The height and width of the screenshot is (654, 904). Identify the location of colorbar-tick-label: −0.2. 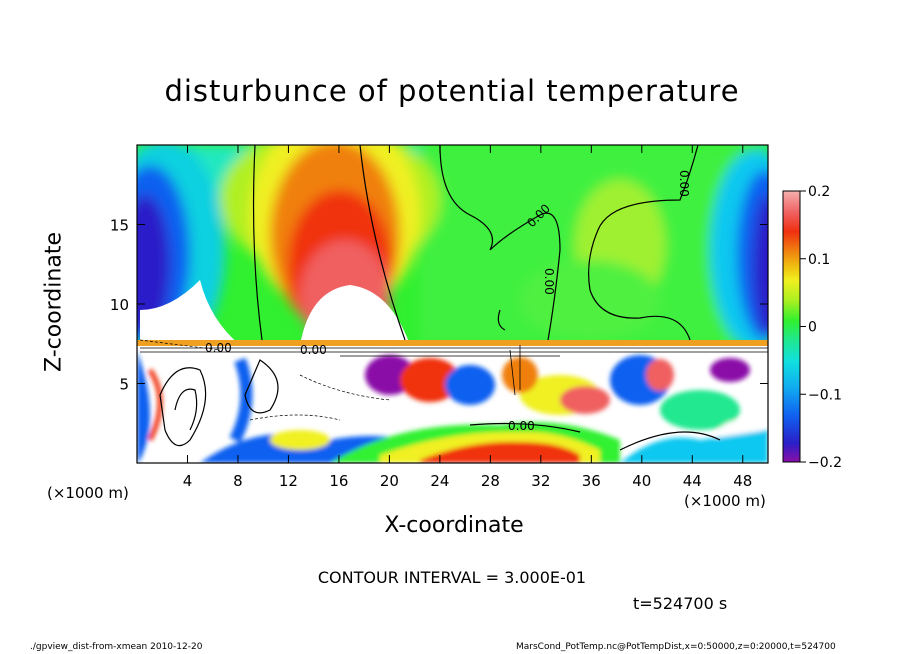
(825, 463).